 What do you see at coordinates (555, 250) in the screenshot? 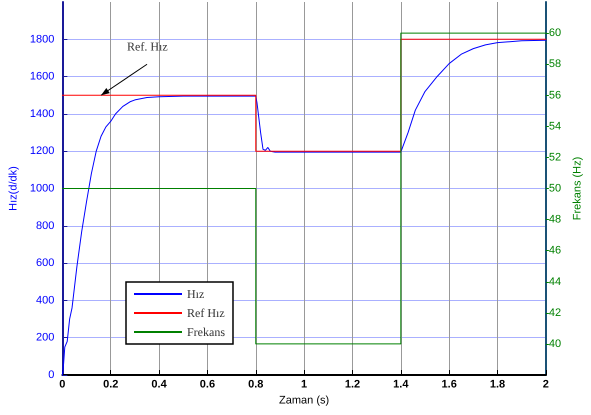
I see `y2-tick-label: 46` at bounding box center [555, 250].